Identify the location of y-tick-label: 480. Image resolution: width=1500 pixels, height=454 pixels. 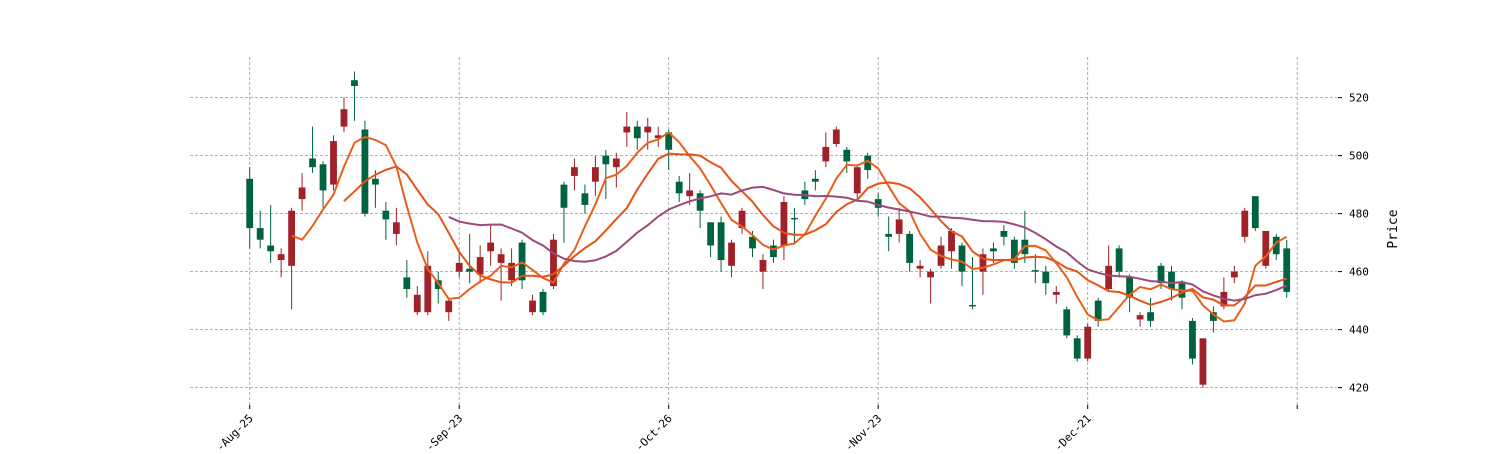
(1359, 214).